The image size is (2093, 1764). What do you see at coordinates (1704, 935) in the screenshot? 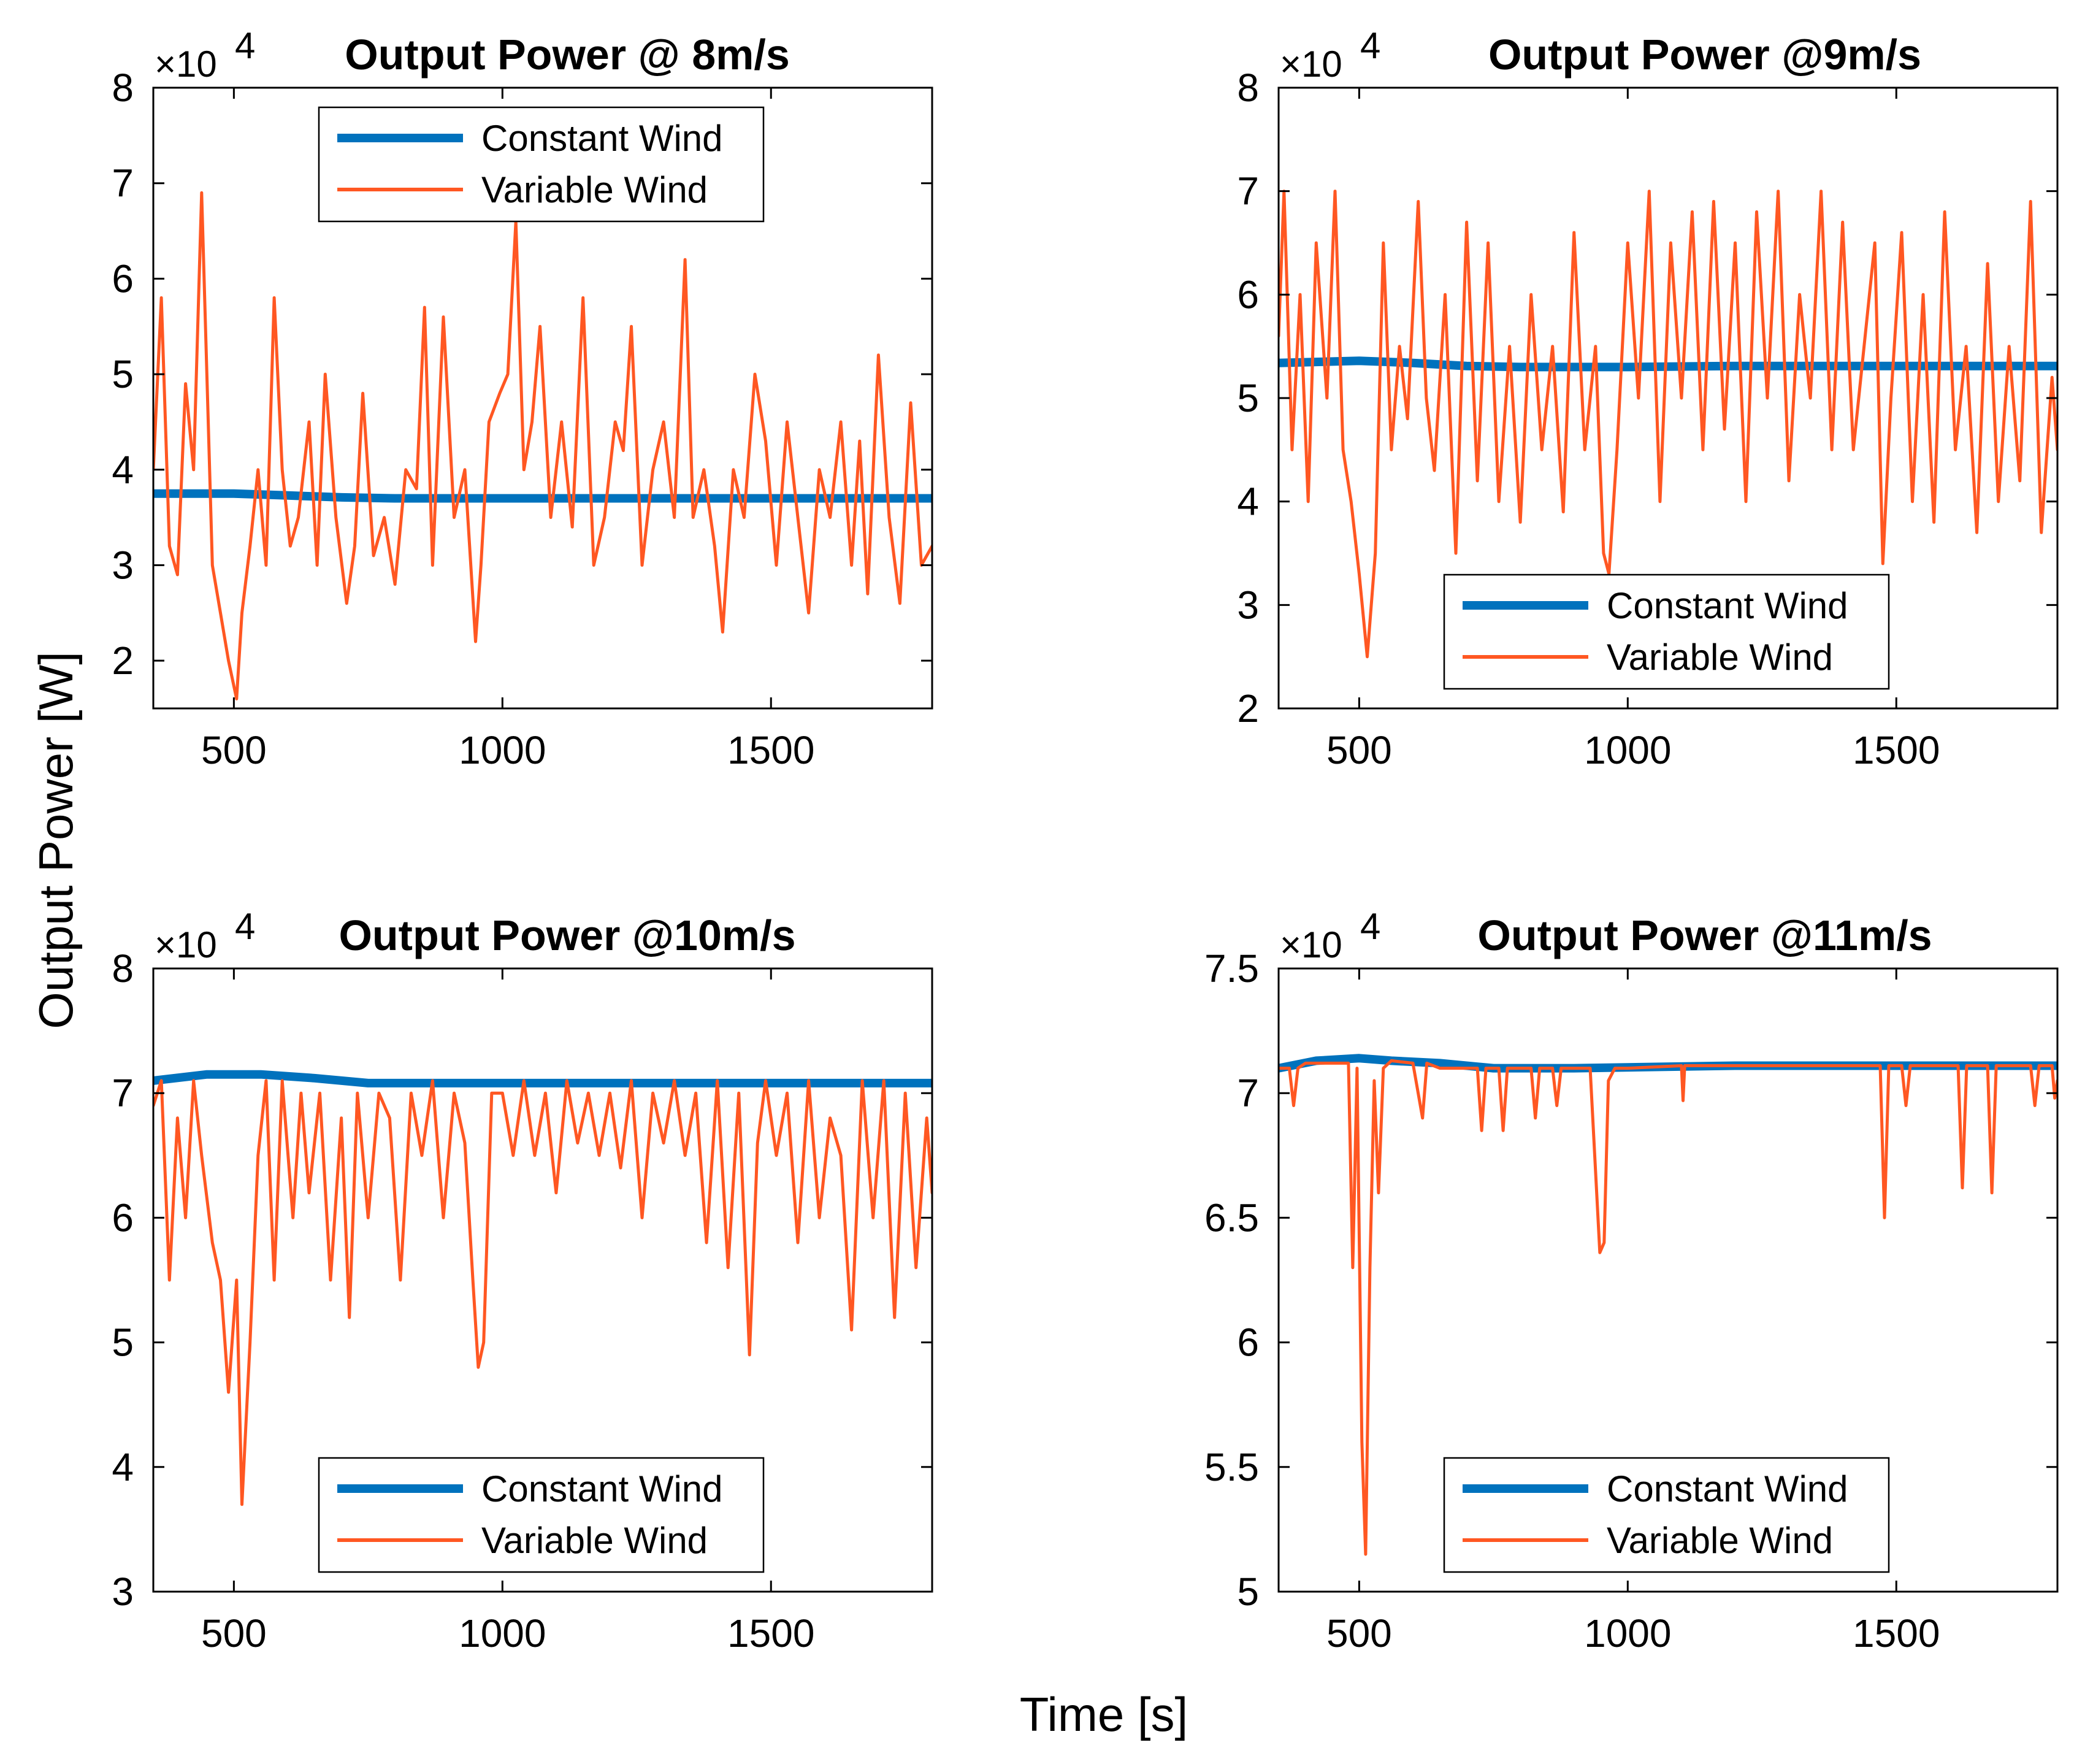
I see `chart-title: Output Power @11m/s` at bounding box center [1704, 935].